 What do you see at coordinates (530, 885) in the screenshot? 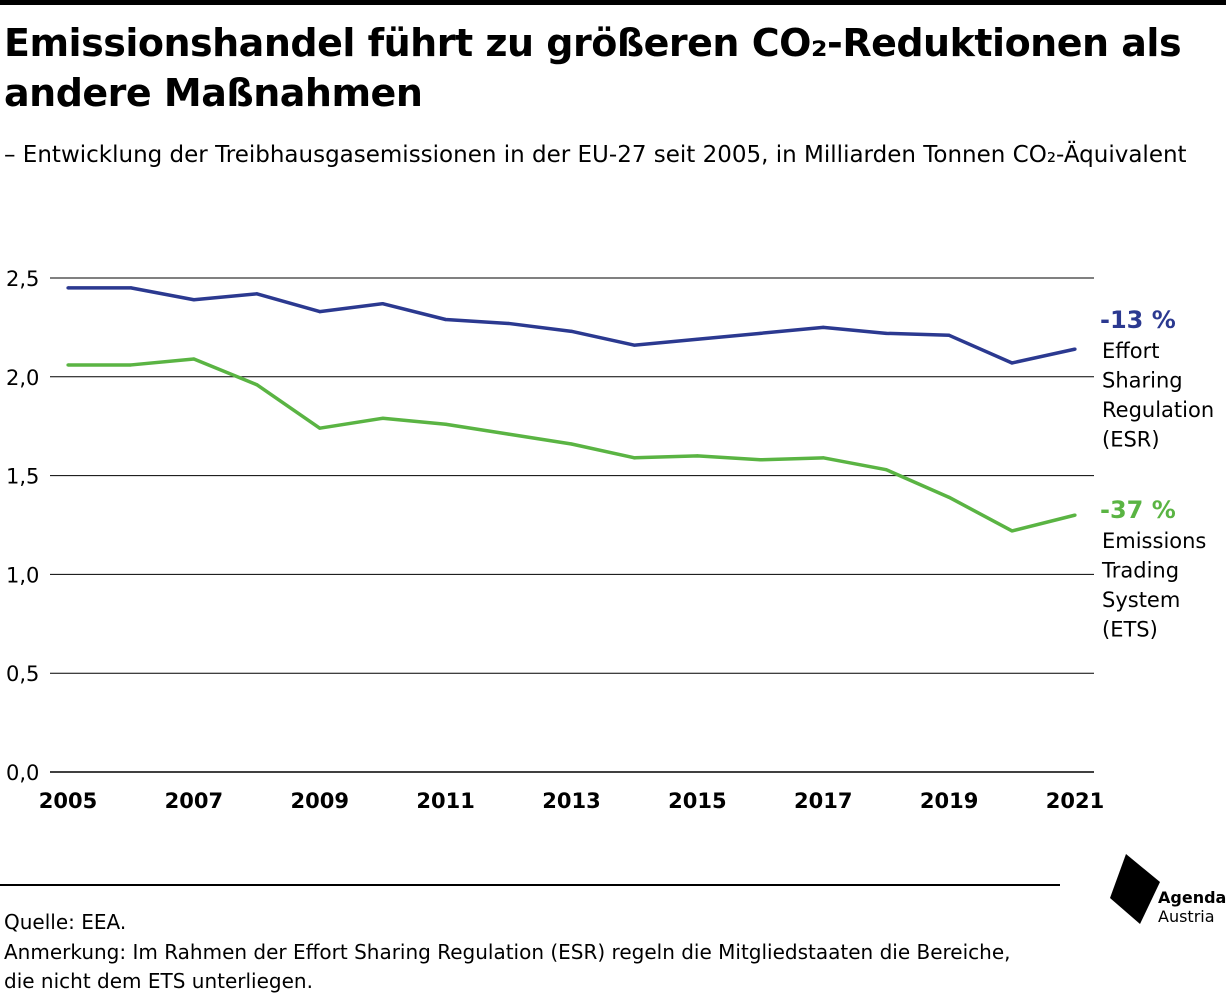
I see `bottom-rule` at bounding box center [530, 885].